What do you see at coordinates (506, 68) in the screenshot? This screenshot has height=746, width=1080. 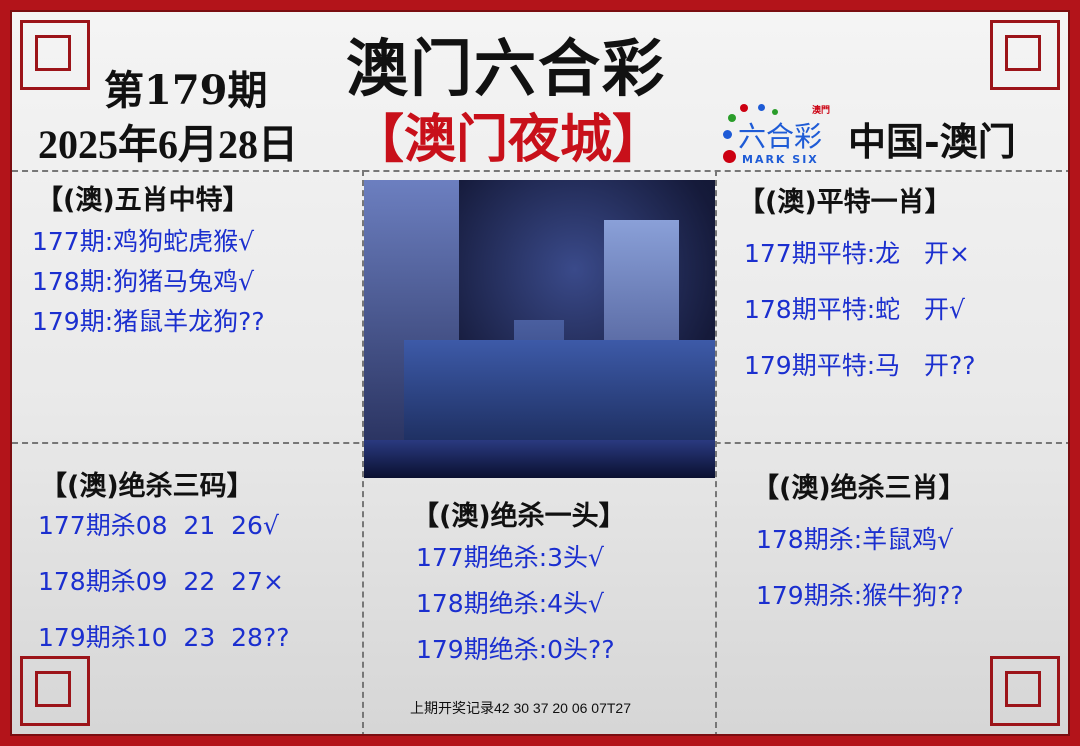 I see `page-title: 澳门六合彩` at bounding box center [506, 68].